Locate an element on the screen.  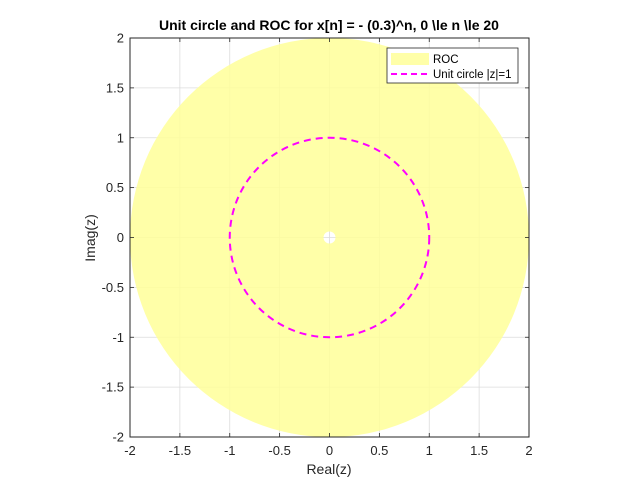
y-tick-label: 1.5 is located at coordinates (115, 87).